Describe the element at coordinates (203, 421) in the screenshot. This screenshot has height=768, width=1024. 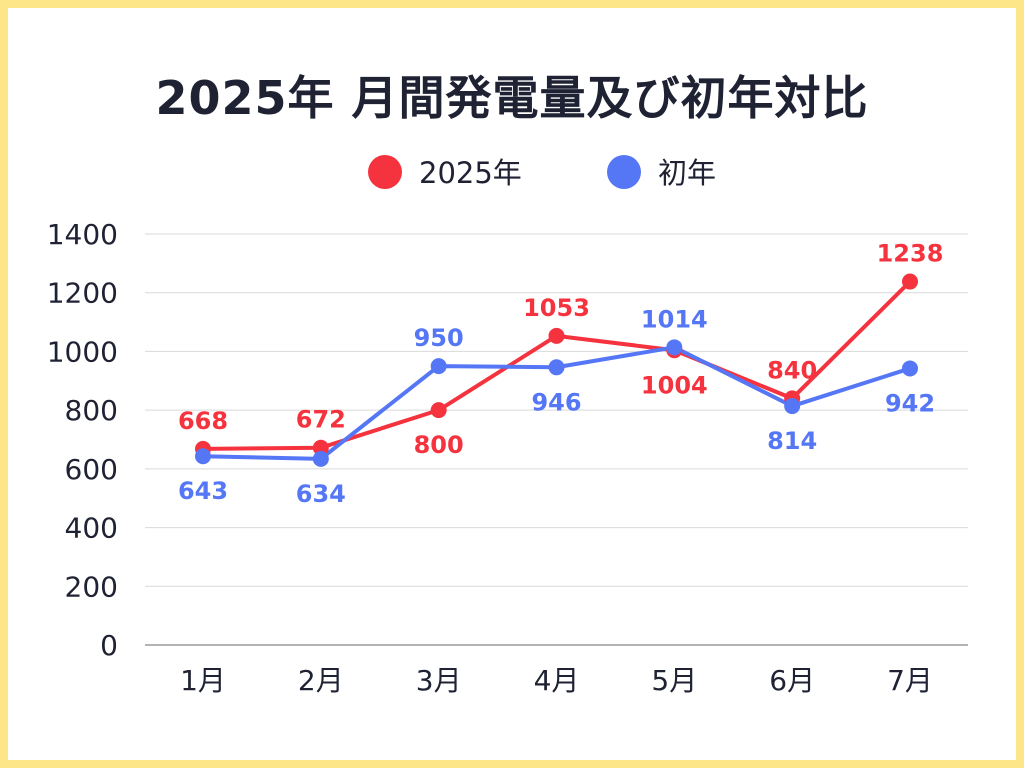
I see `data-label: 668` at that location.